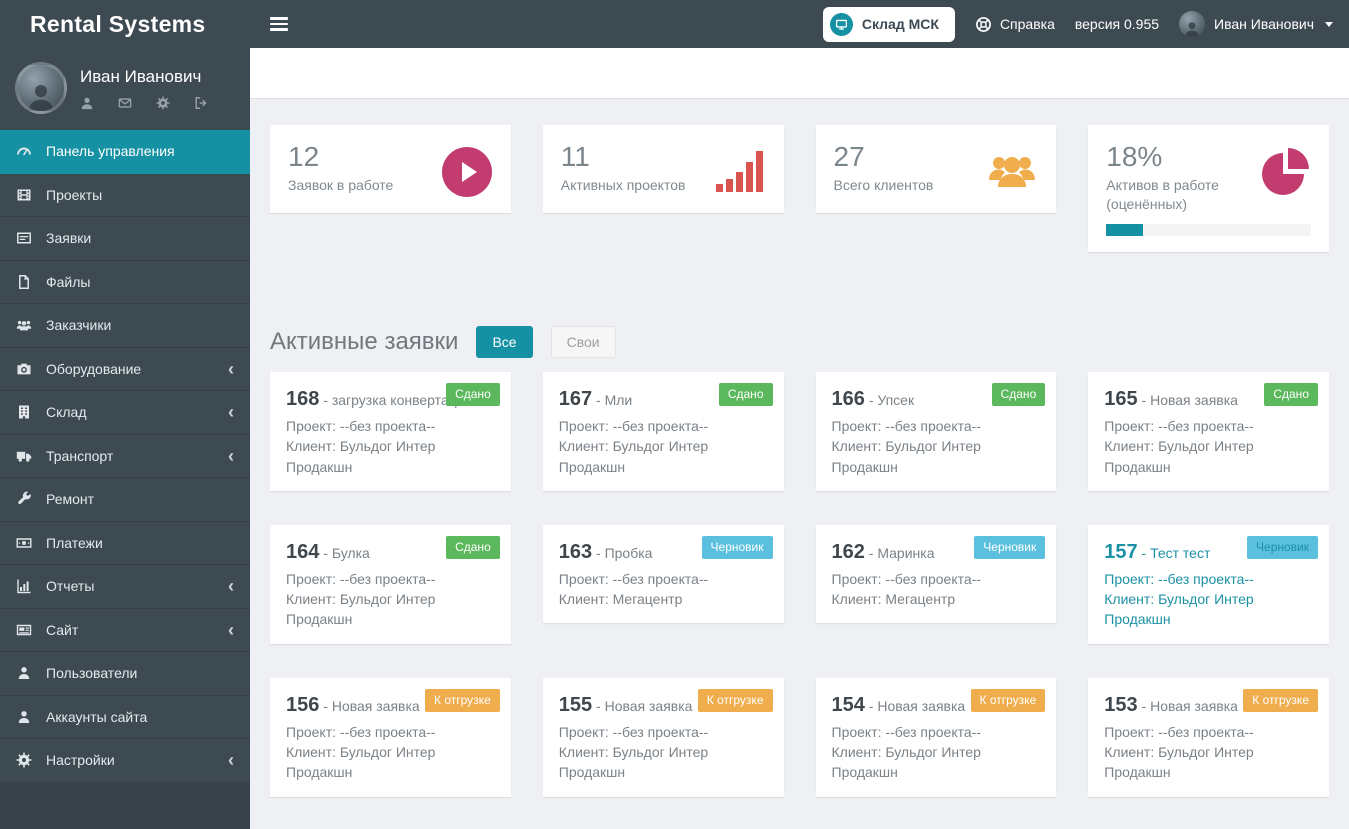 Image resolution: width=1349 pixels, height=829 pixels. Describe the element at coordinates (575, 398) in the screenshot. I see `request-number: 167` at that location.